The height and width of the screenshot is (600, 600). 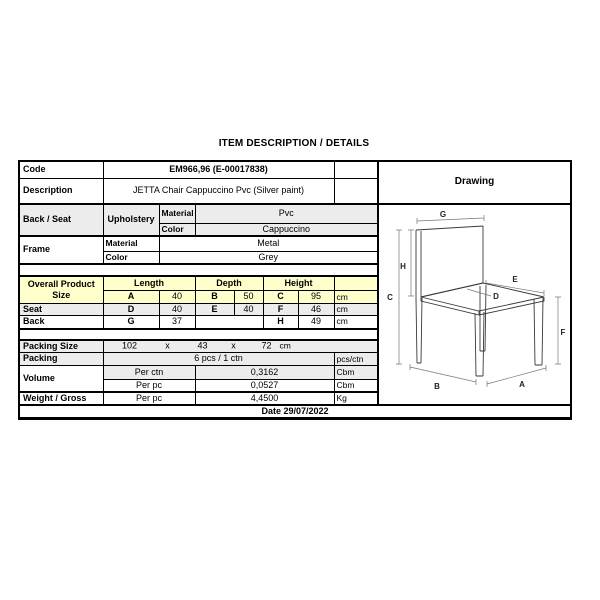 What do you see at coordinates (129, 345) in the screenshot?
I see `packing-size-length: 102` at bounding box center [129, 345].